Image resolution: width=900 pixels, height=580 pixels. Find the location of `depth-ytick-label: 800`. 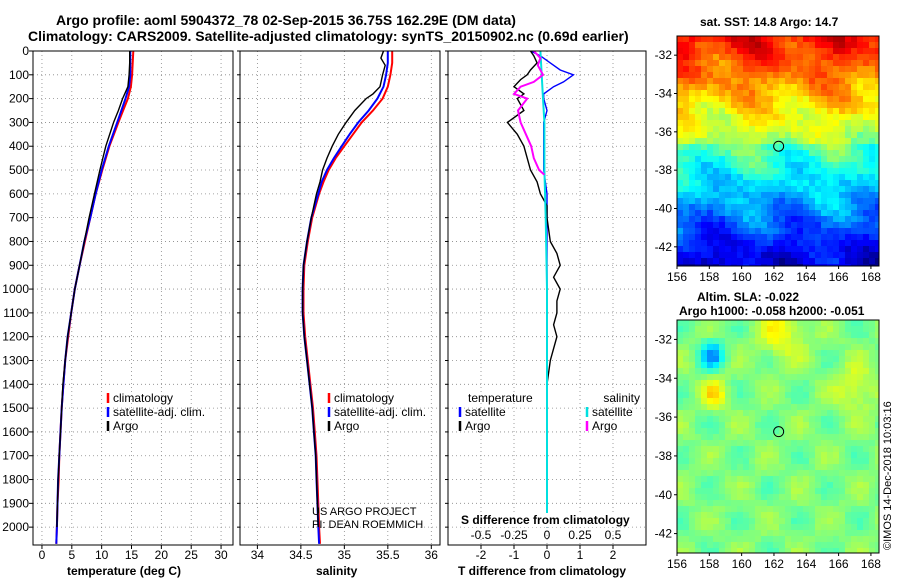

depth-ytick-label: 800 is located at coordinates (19, 241).